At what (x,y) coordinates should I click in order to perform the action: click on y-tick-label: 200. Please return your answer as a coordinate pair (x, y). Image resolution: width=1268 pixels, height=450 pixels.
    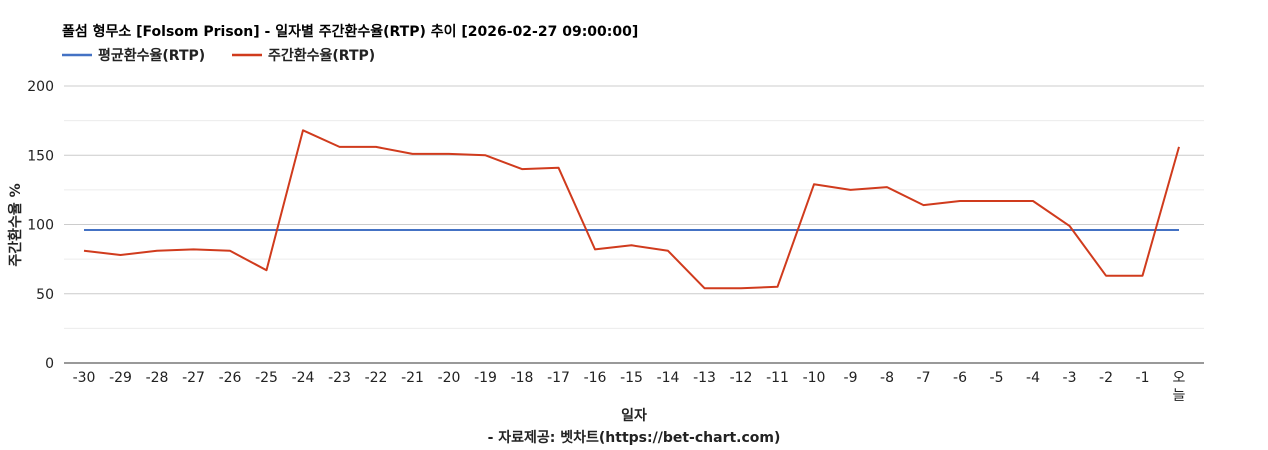
    Looking at the image, I should click on (40, 87).